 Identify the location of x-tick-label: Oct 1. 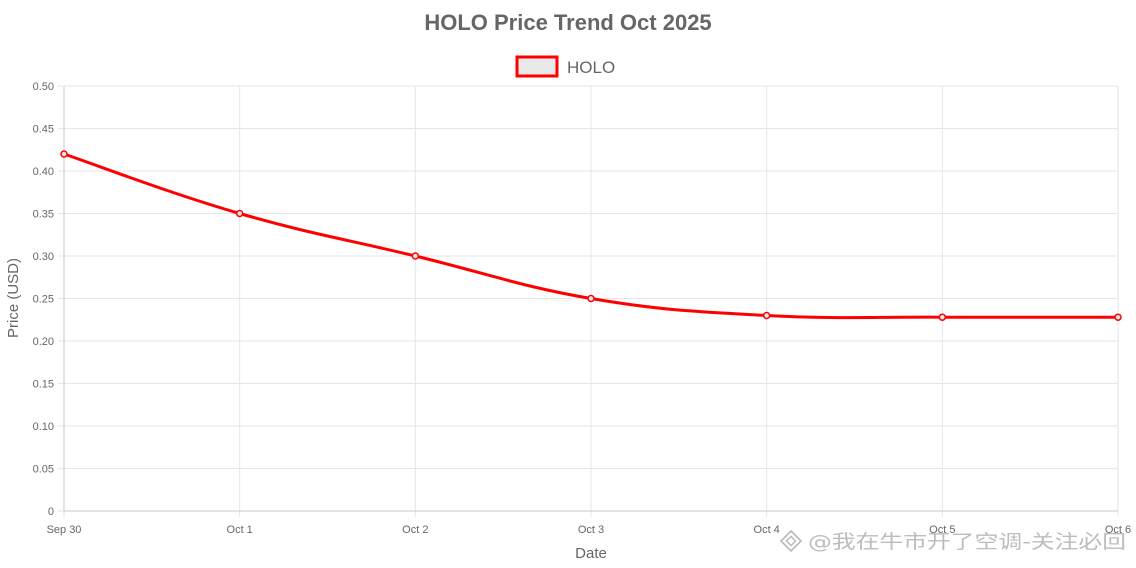
(240, 530).